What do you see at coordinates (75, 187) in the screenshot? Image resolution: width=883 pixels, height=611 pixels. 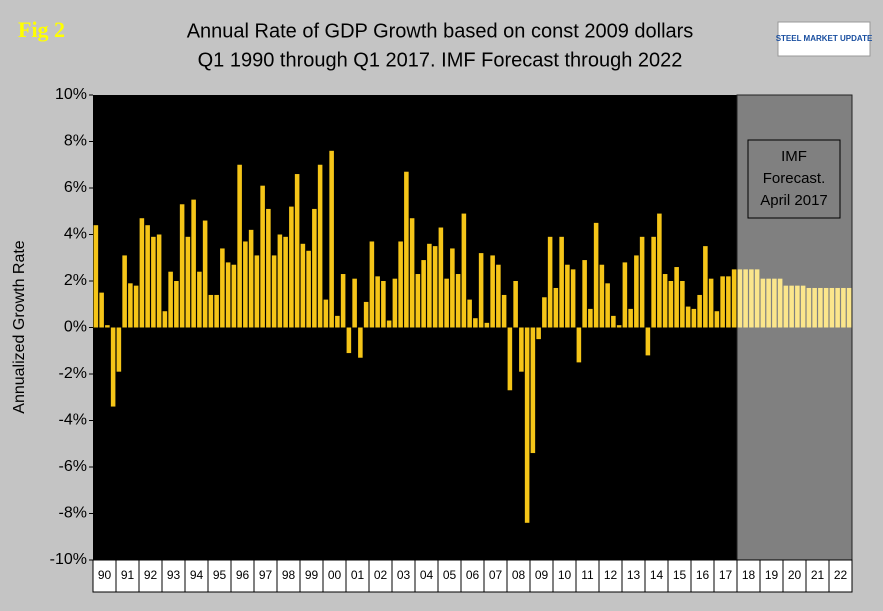 I see `y-tick-label: 6%` at bounding box center [75, 187].